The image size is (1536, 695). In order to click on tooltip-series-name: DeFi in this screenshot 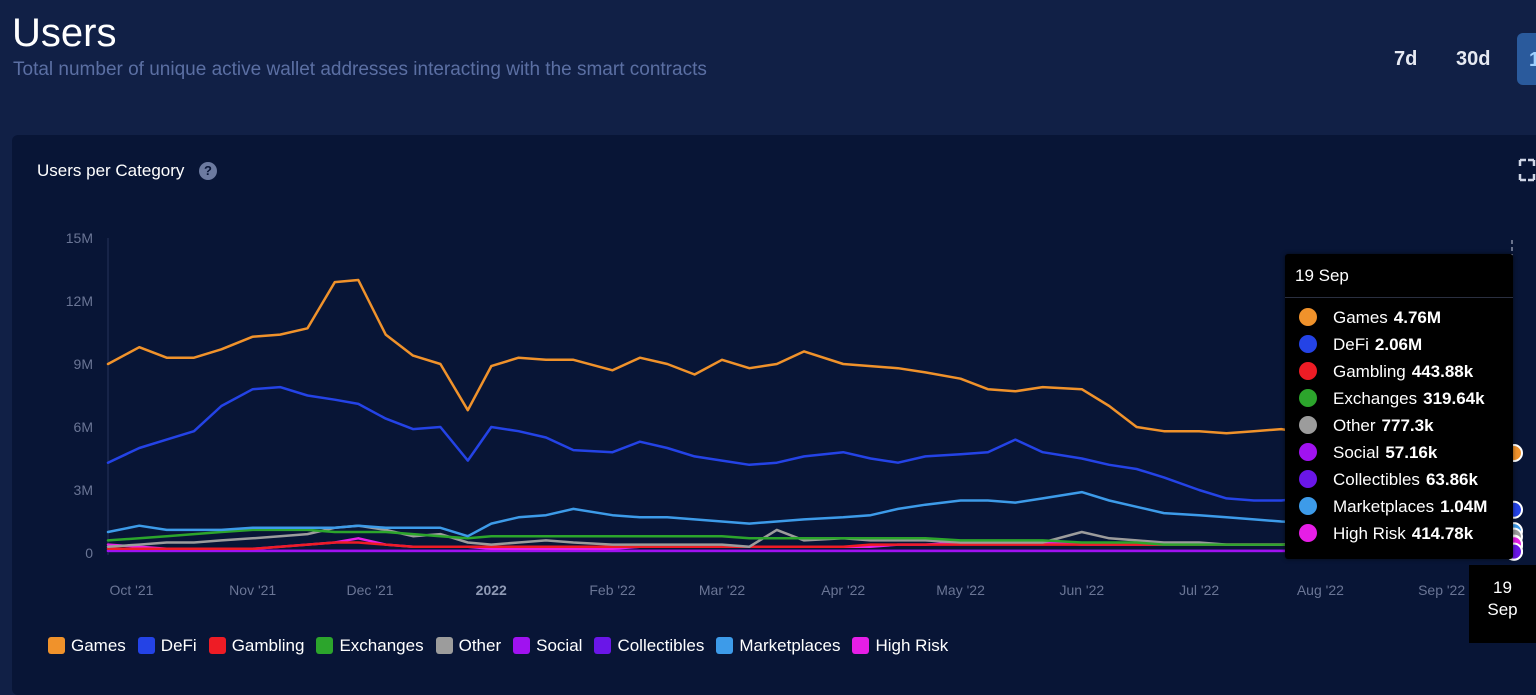, I will do `click(1351, 344)`.